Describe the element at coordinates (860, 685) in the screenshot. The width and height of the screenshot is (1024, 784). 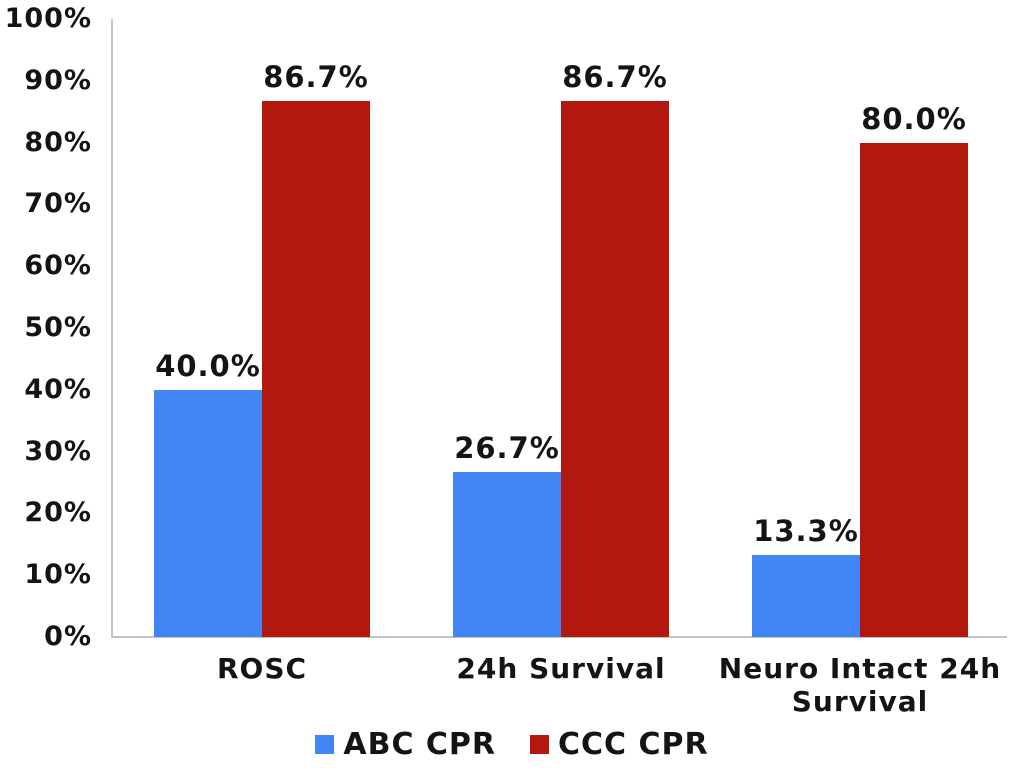
I see `x-axis-category-label: Neuro Intact 24h Survival` at that location.